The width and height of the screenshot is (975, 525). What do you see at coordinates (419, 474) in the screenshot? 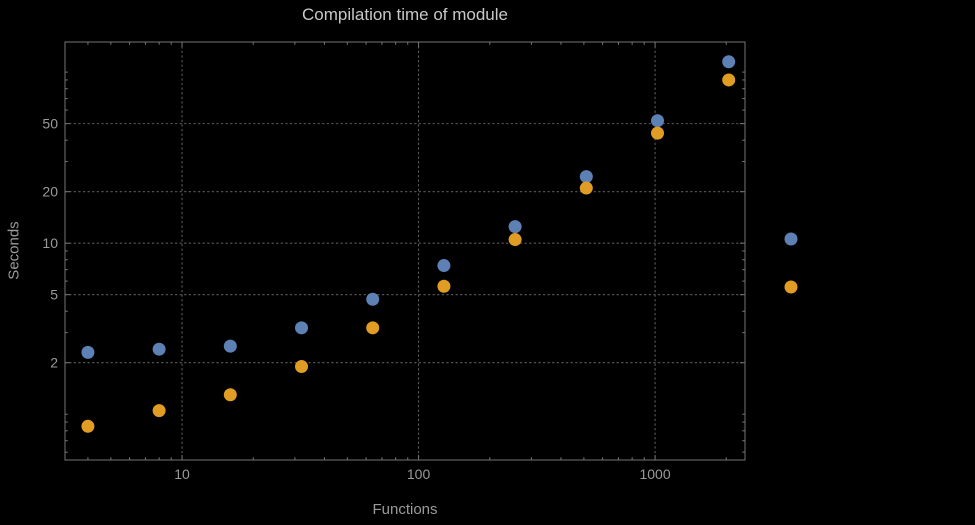
I see `x-tick-label: 100` at bounding box center [419, 474].